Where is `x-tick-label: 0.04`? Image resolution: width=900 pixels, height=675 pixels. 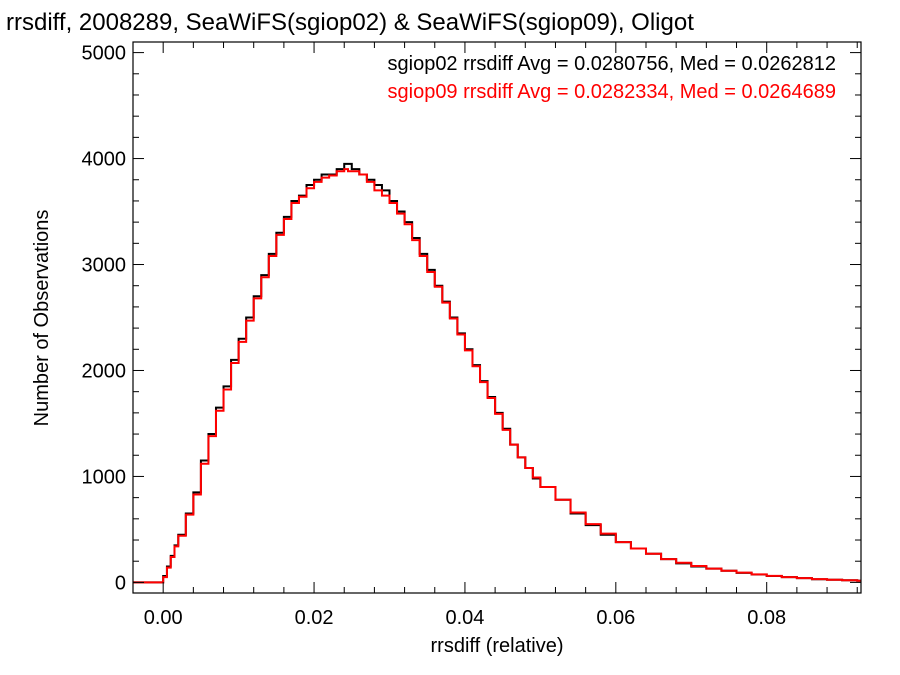
x-tick-label: 0.04 is located at coordinates (464, 618).